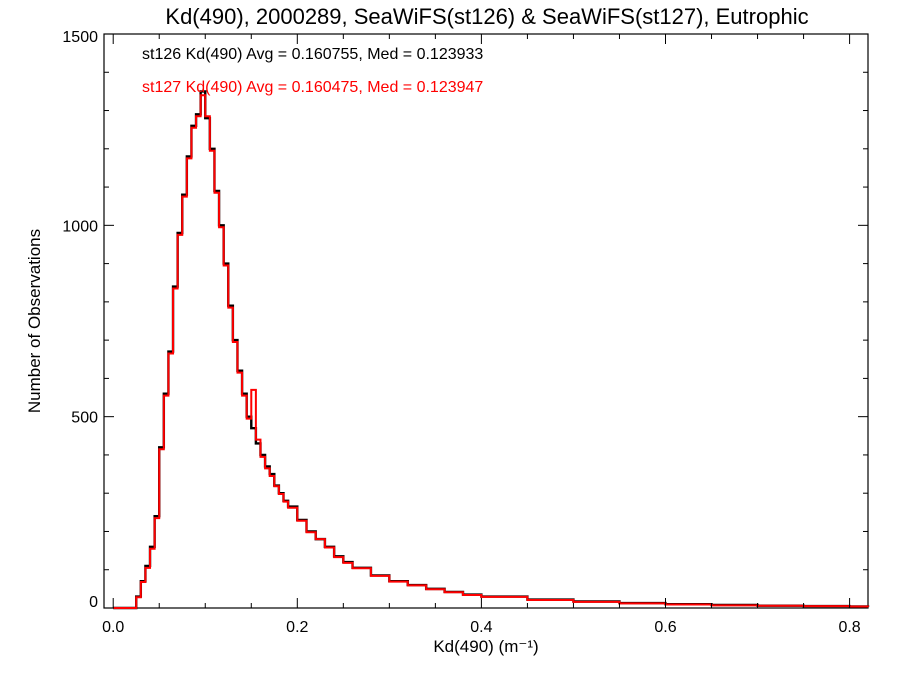  What do you see at coordinates (84, 418) in the screenshot?
I see `y-tick-label: 500` at bounding box center [84, 418].